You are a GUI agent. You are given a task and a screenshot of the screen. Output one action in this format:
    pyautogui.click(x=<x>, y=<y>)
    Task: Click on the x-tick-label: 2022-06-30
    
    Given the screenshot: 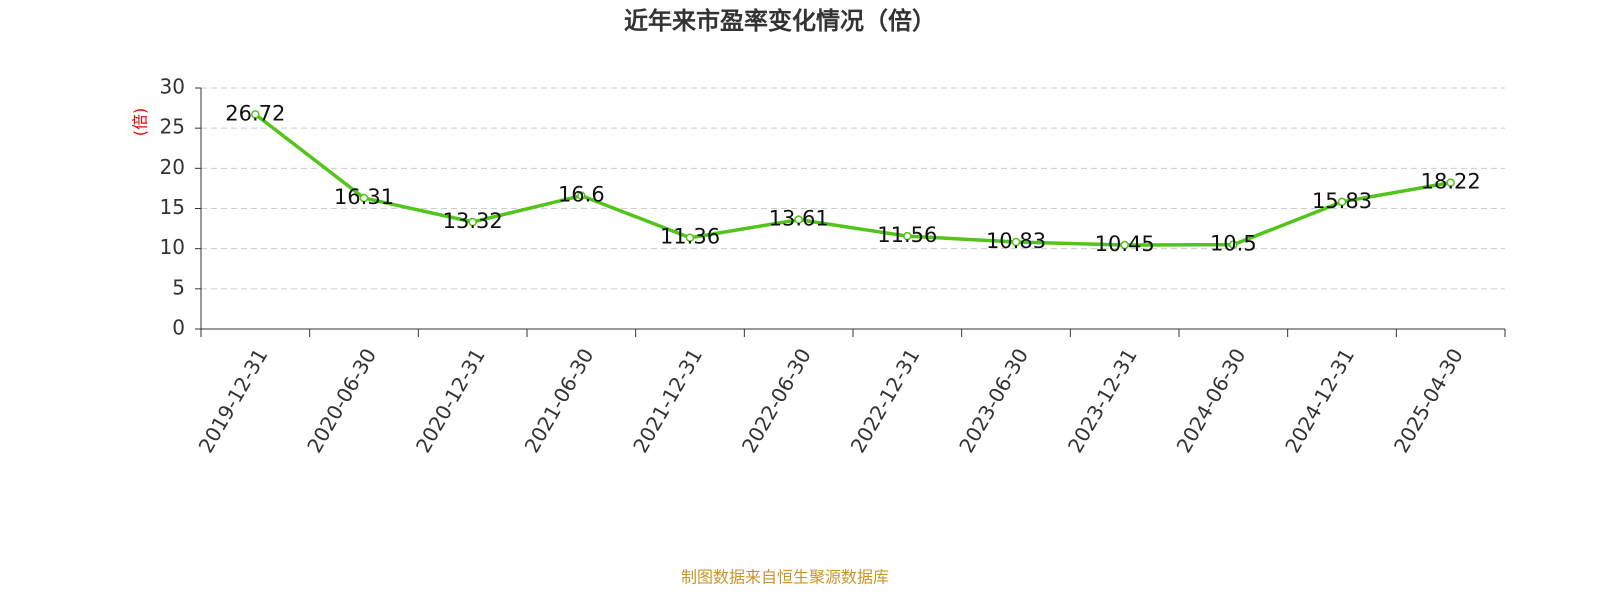 What is the action you would take?
    pyautogui.click(x=776, y=400)
    